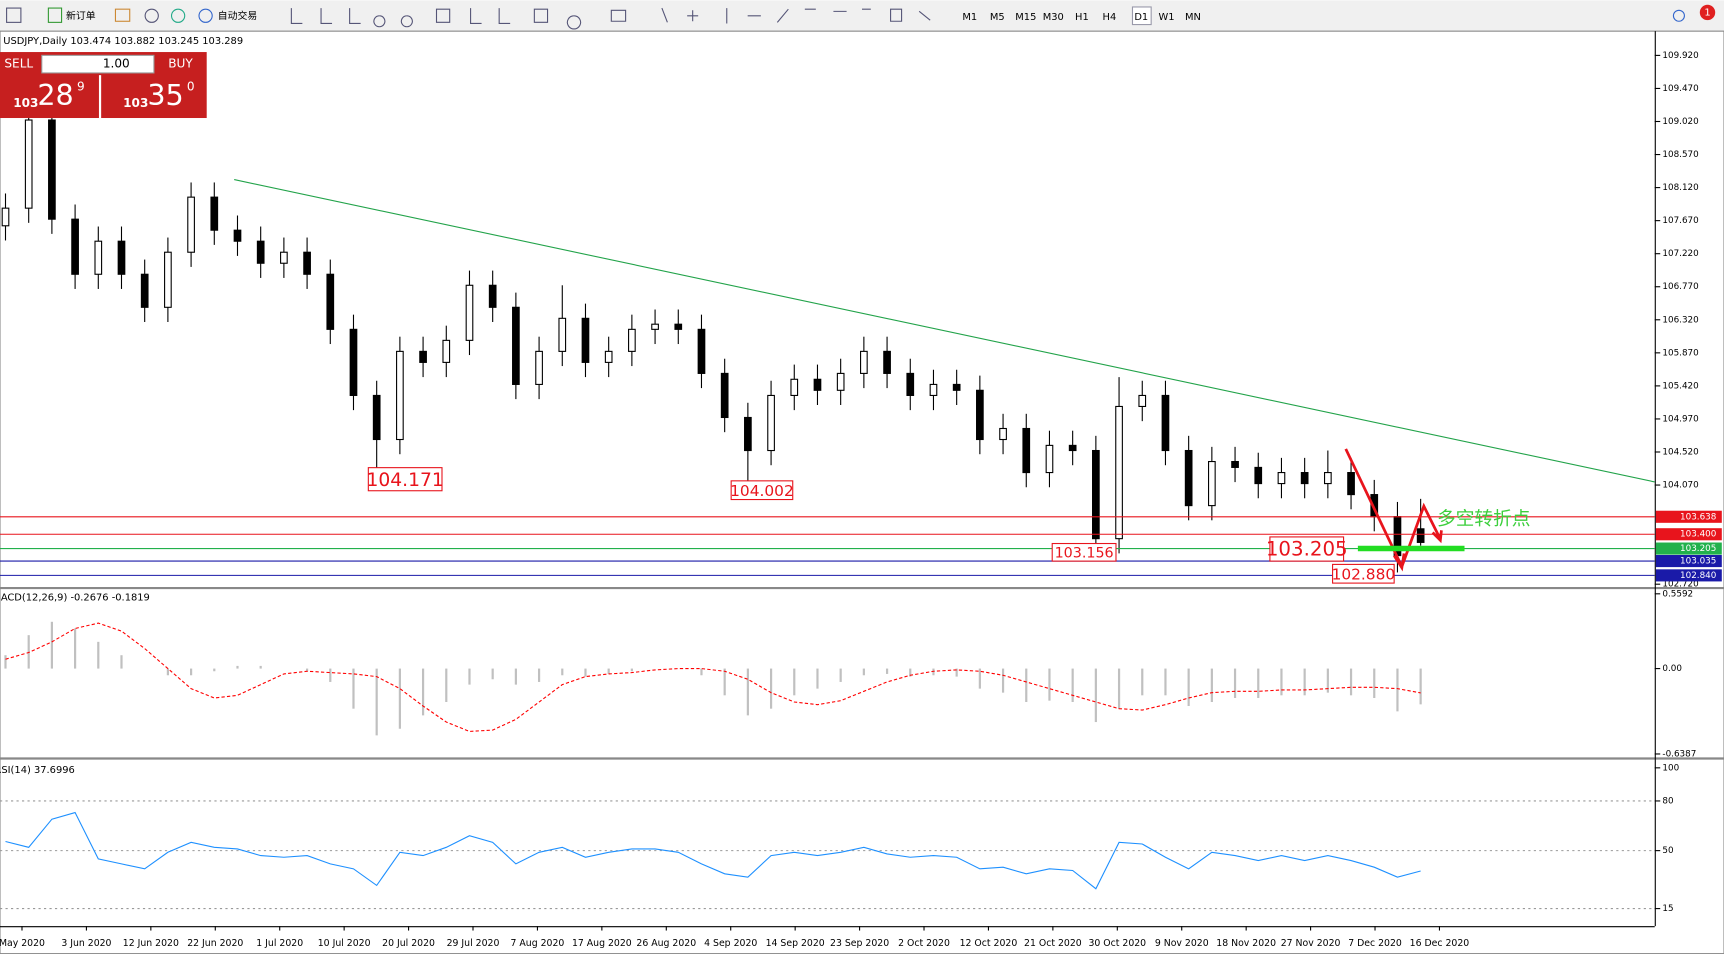  What do you see at coordinates (81, 15) in the screenshot?
I see `new-order: 新订单` at bounding box center [81, 15].